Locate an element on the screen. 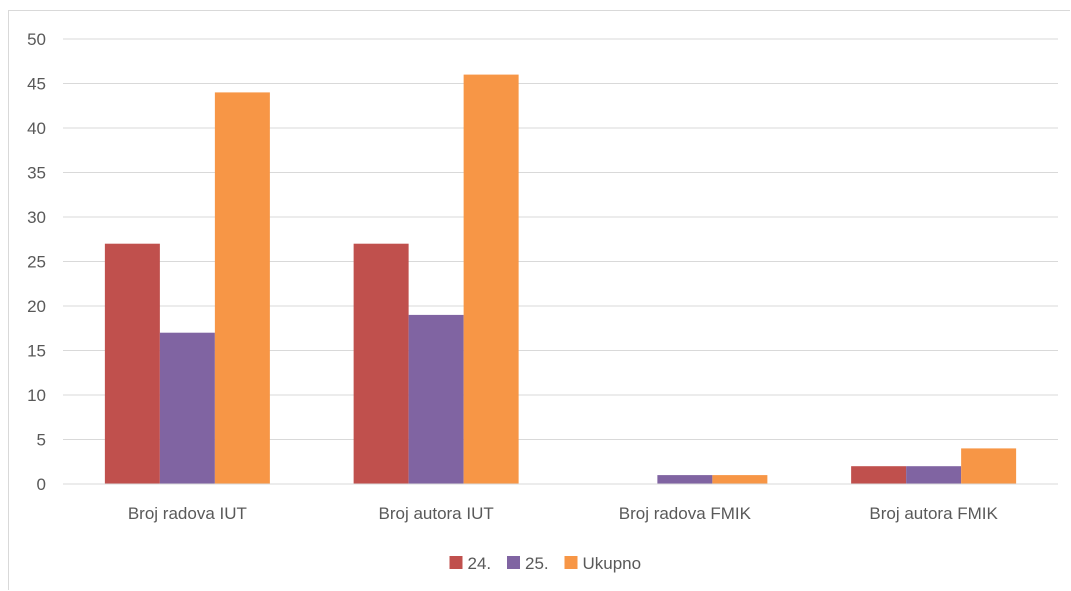 Image resolution: width=1071 pixels, height=591 pixels. y-tick-label: 30 is located at coordinates (36, 217).